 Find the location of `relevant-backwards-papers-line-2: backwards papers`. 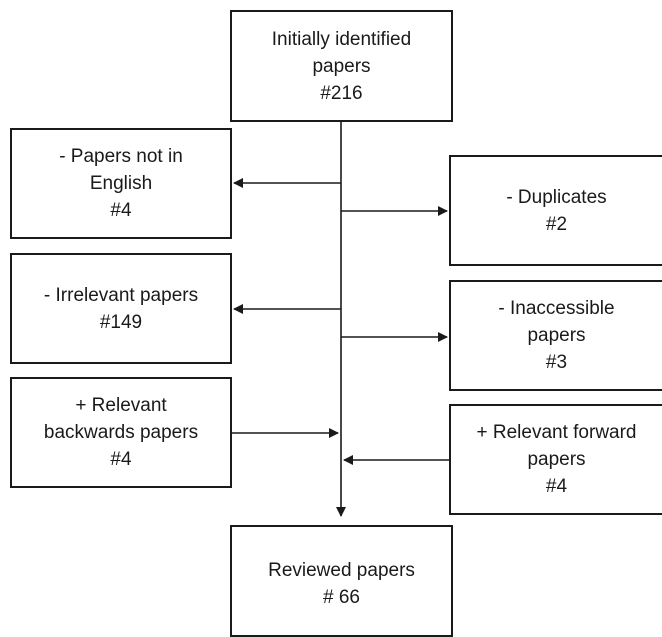

relevant-backwards-papers-line-2: backwards papers is located at coordinates (121, 432).